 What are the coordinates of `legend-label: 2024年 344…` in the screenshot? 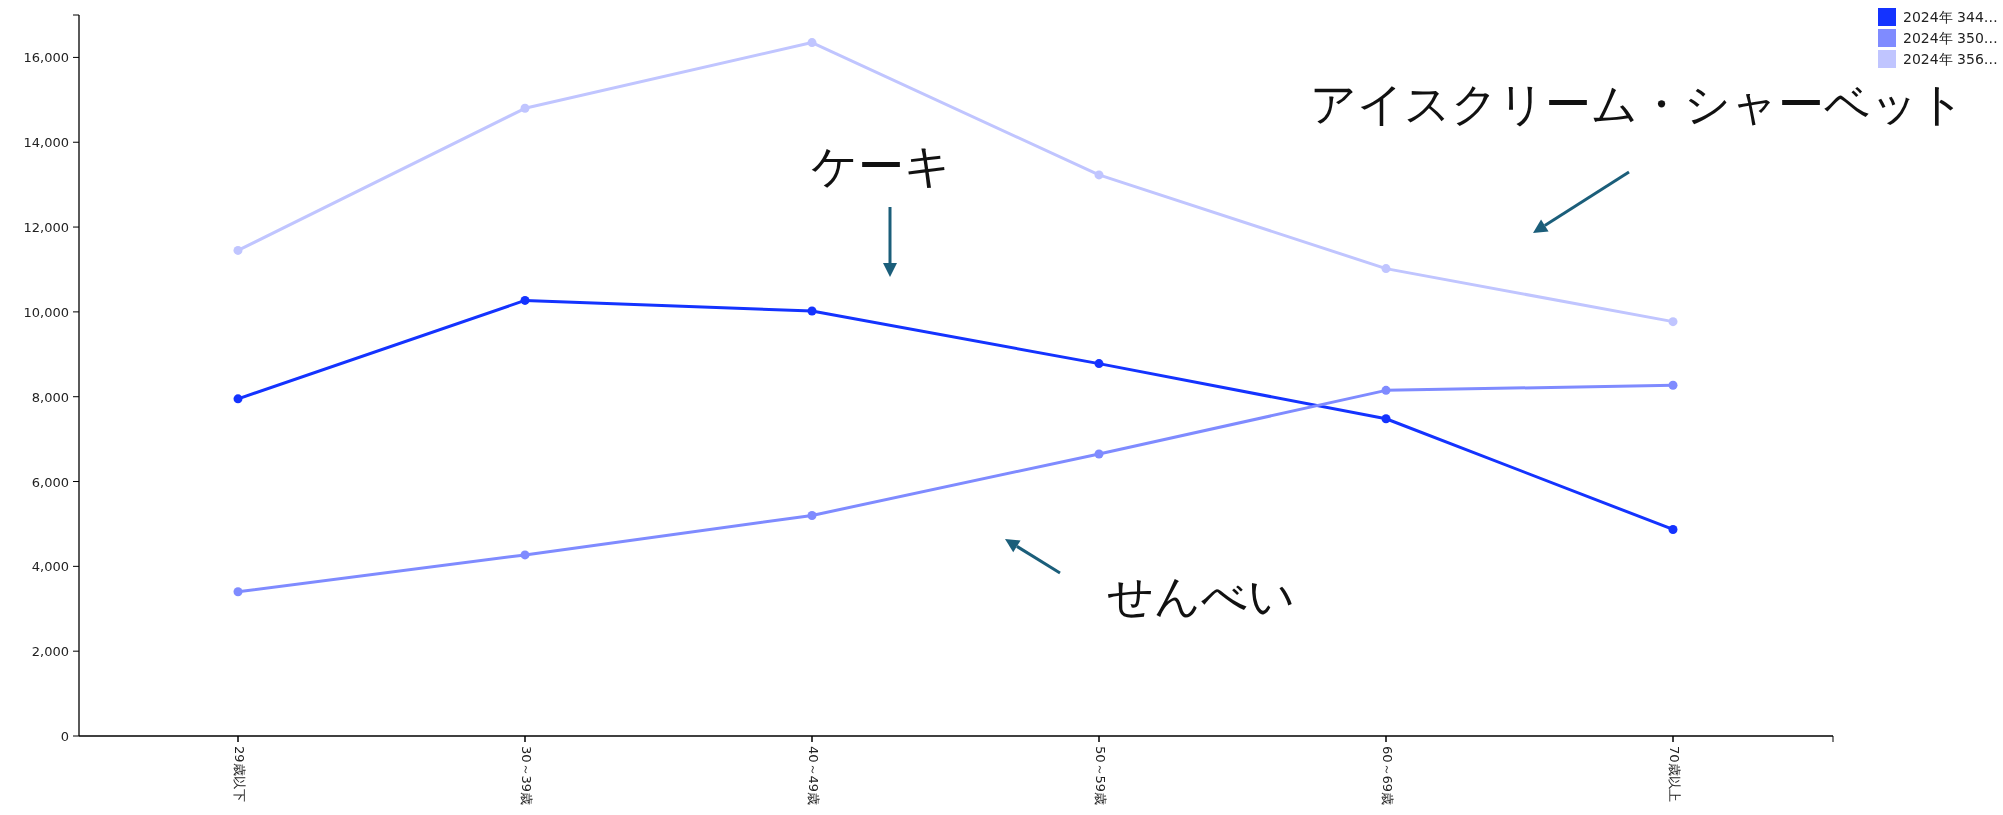 It's located at (1950, 17).